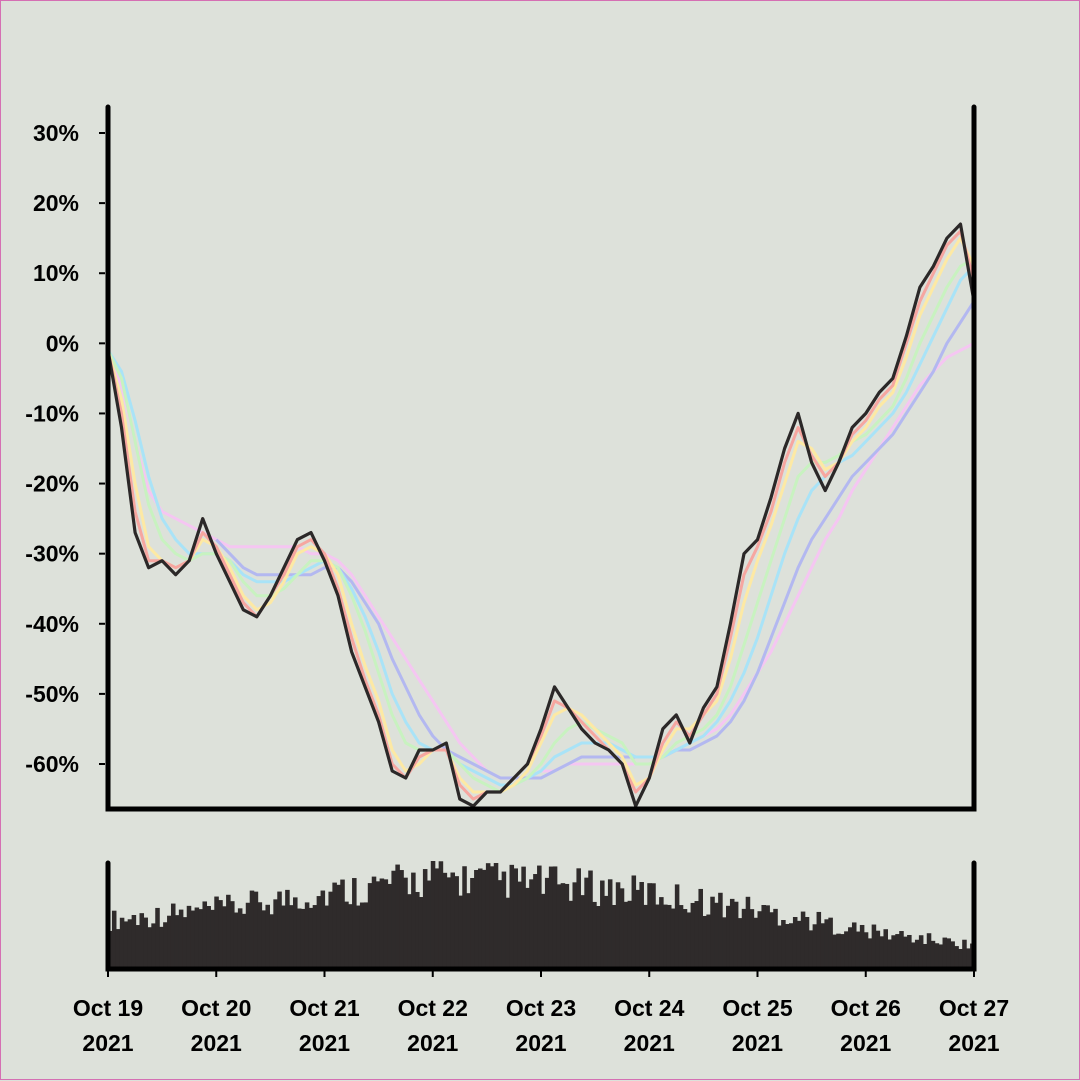 The width and height of the screenshot is (1080, 1081). I want to click on volume-axes-frame, so click(541, 916).